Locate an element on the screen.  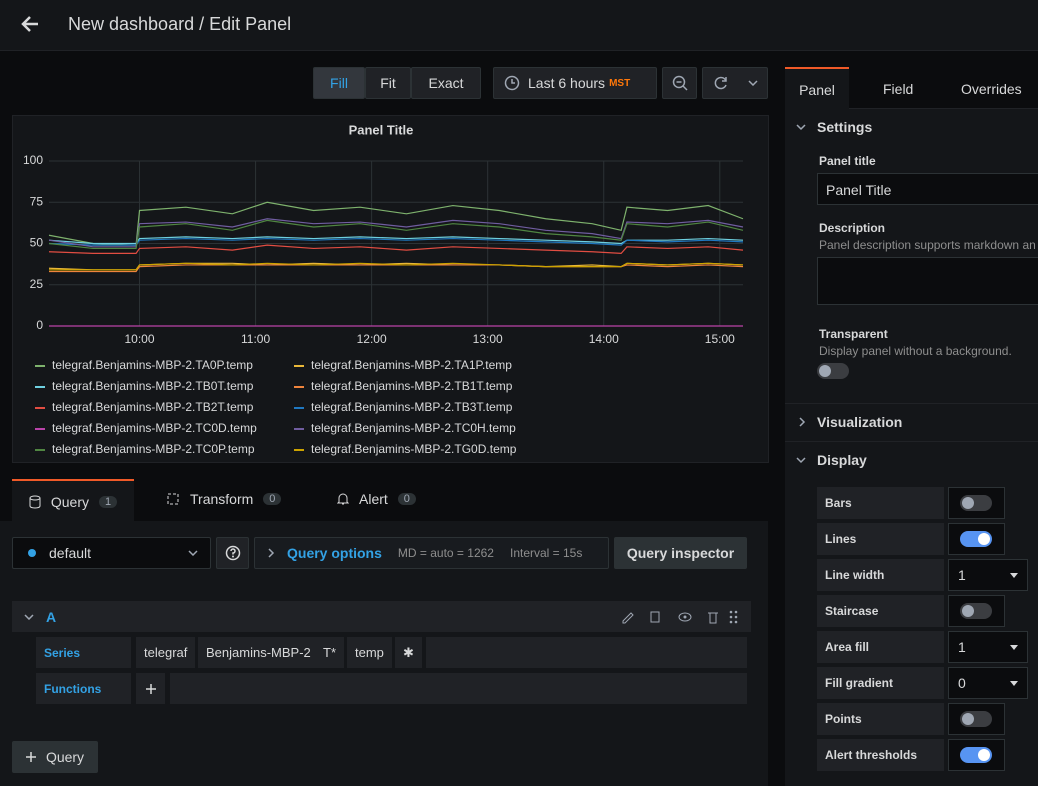
legend-label: telegraf.Benjamins-MBP-2.TA1P.temp is located at coordinates (411, 365).